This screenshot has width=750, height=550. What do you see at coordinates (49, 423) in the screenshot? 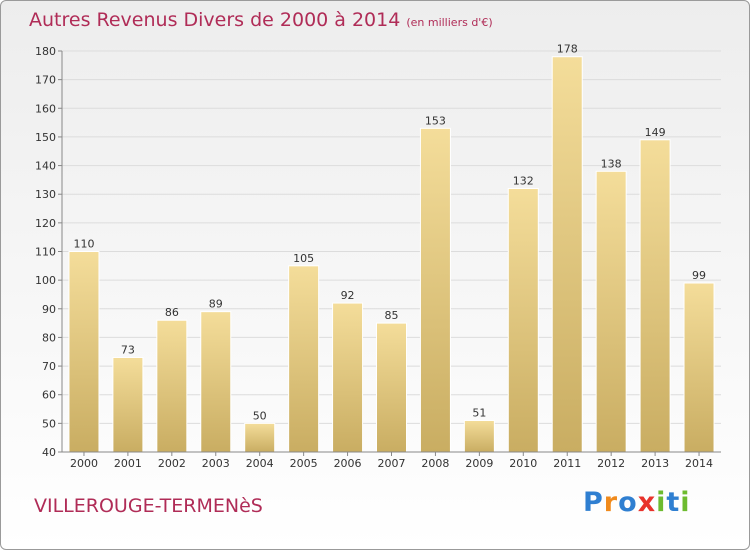
I see `y-tick-label: 50` at bounding box center [49, 423].